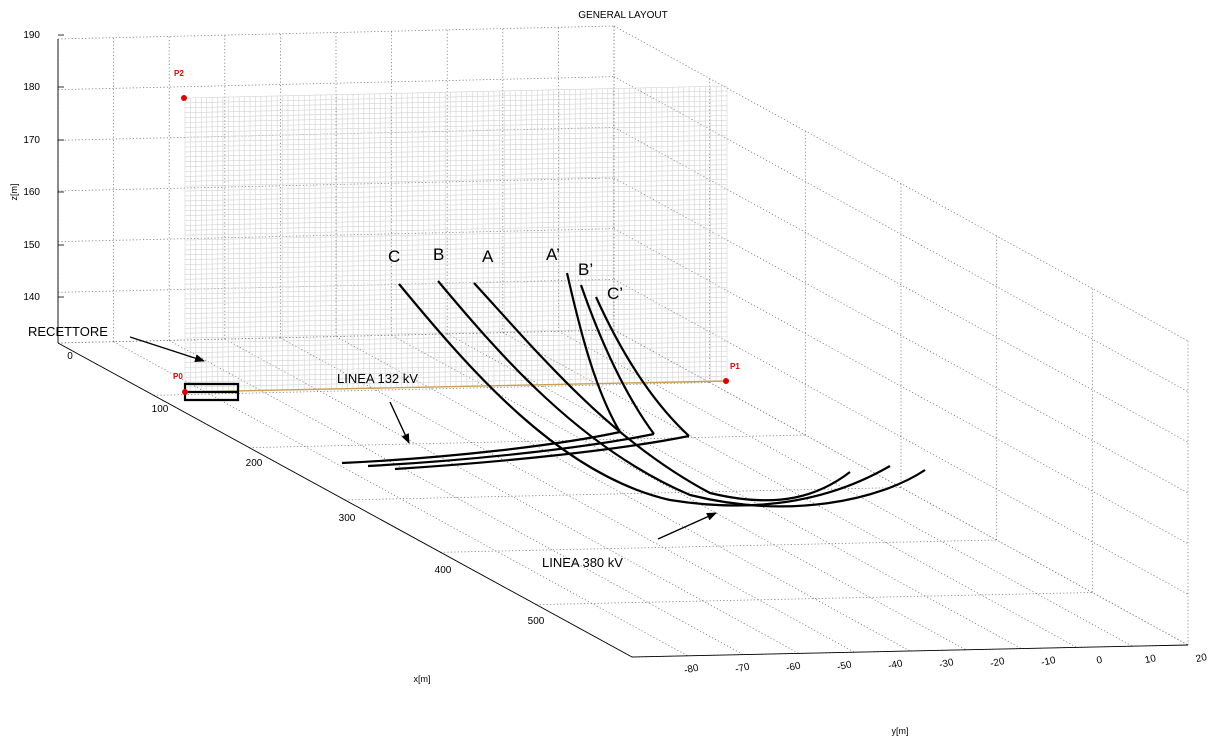  I want to click on arrow-receptor, so click(167, 349).